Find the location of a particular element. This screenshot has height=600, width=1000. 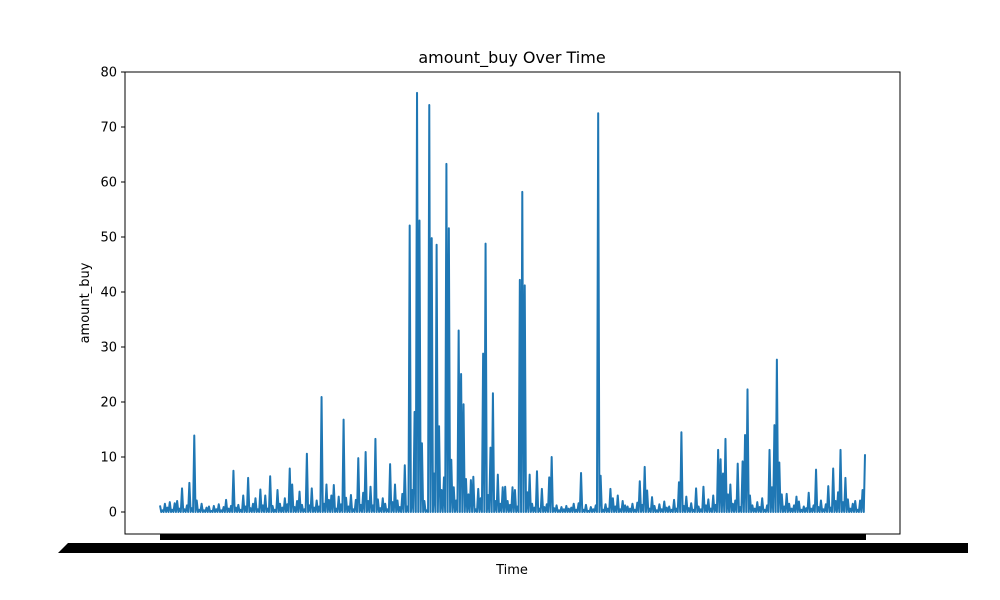

y-tick-label: 10 is located at coordinates (108, 458).